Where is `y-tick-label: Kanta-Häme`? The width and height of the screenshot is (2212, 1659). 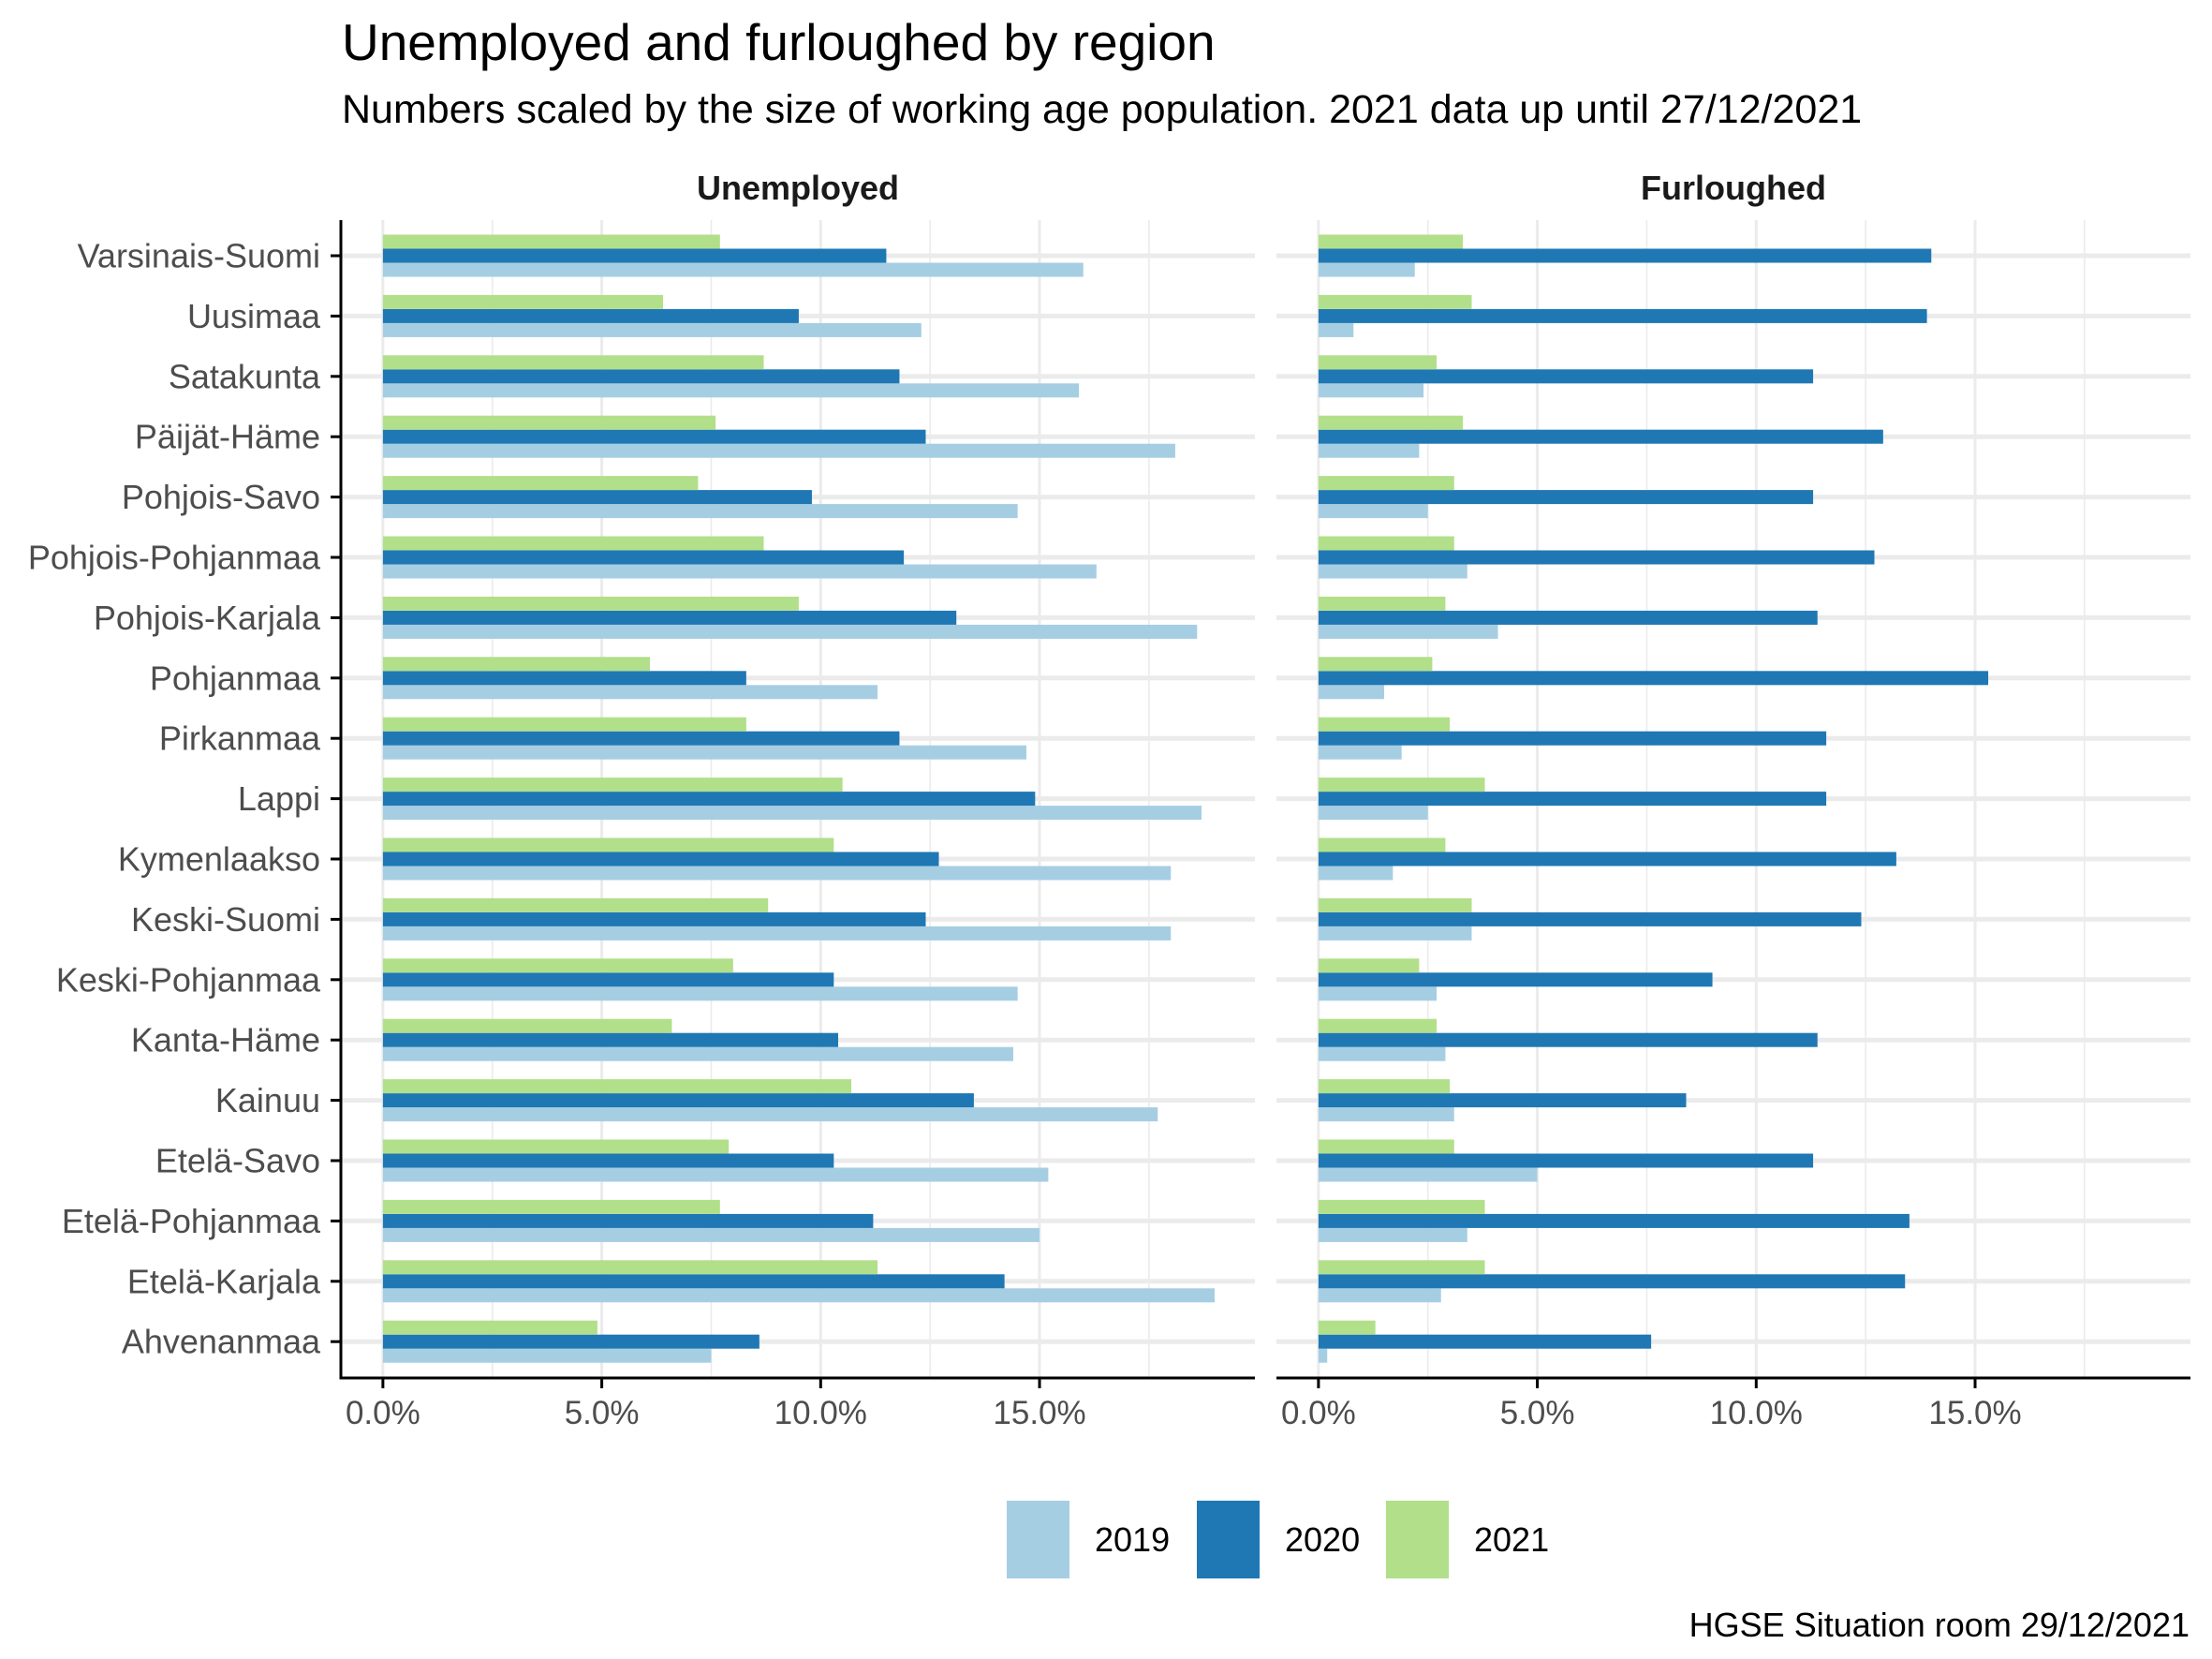
y-tick-label: Kanta-Häme is located at coordinates (226, 1040).